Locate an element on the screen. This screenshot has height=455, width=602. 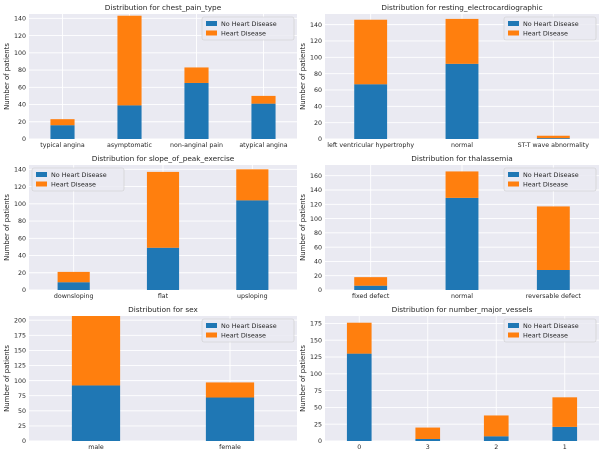
x-tick-label: 0 is located at coordinates (359, 447).